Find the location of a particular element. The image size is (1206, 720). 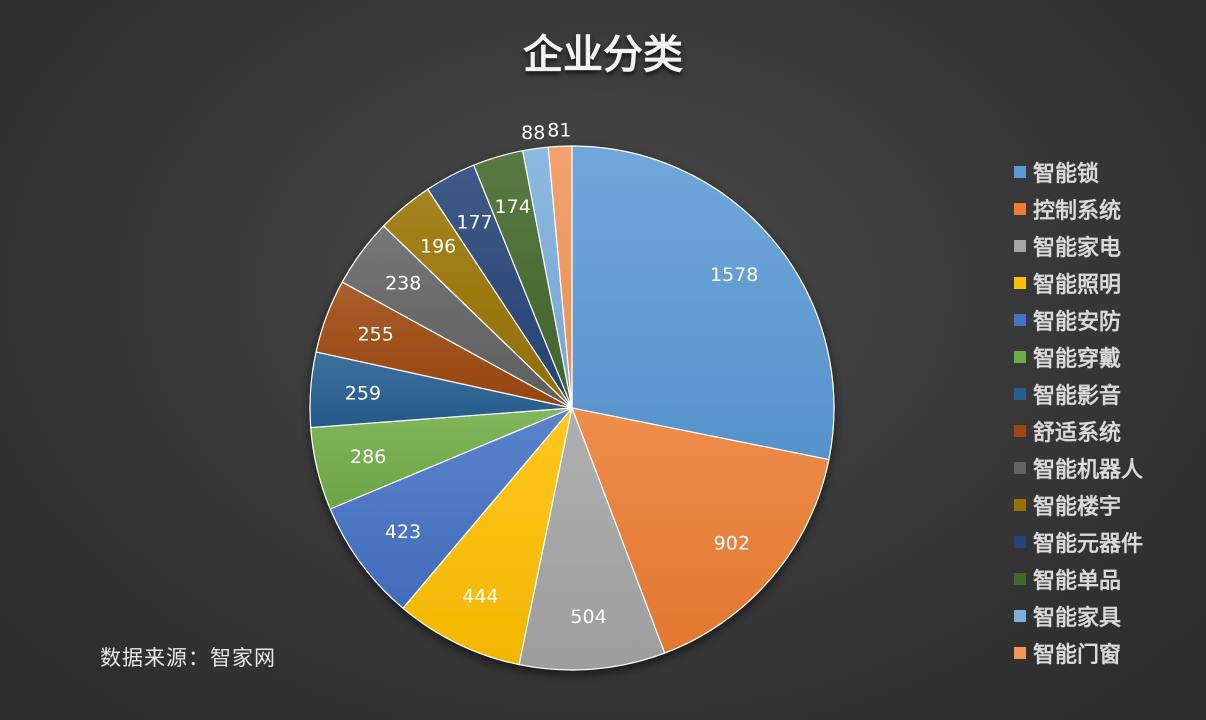

legend-item: 智能机器人 is located at coordinates (1078, 467).